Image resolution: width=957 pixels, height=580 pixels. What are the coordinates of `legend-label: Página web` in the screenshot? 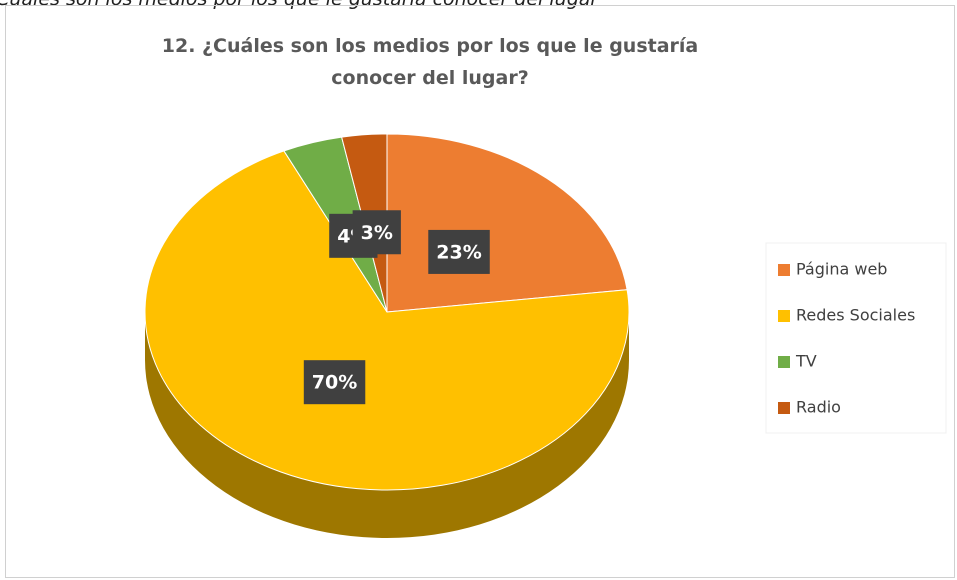 It's located at (841, 269).